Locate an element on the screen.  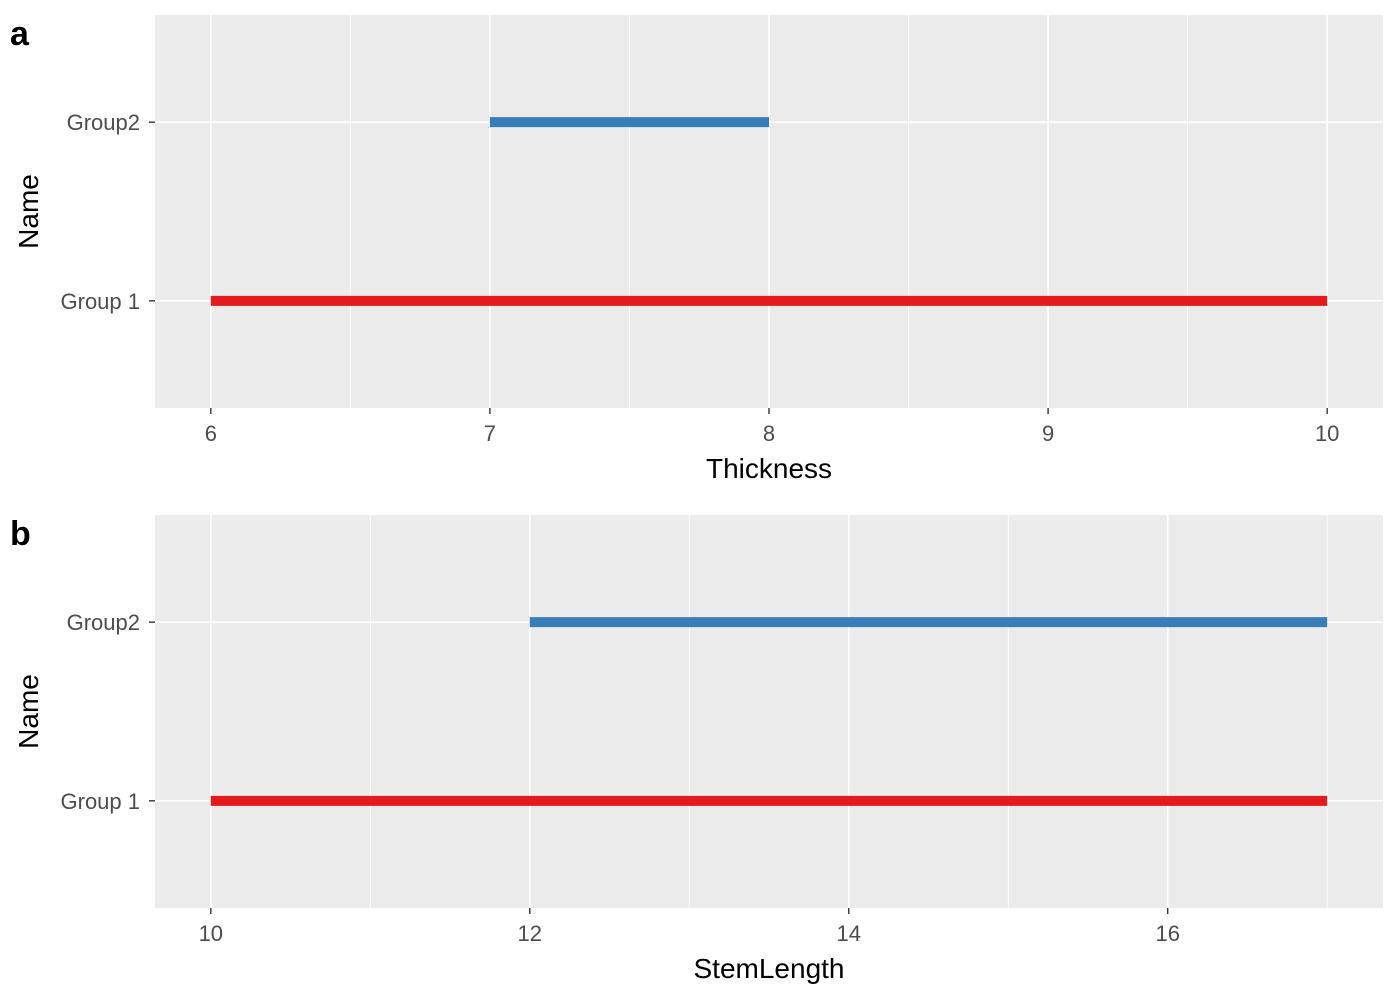
panel-b-x-axis-title: StemLength is located at coordinates (769, 968).